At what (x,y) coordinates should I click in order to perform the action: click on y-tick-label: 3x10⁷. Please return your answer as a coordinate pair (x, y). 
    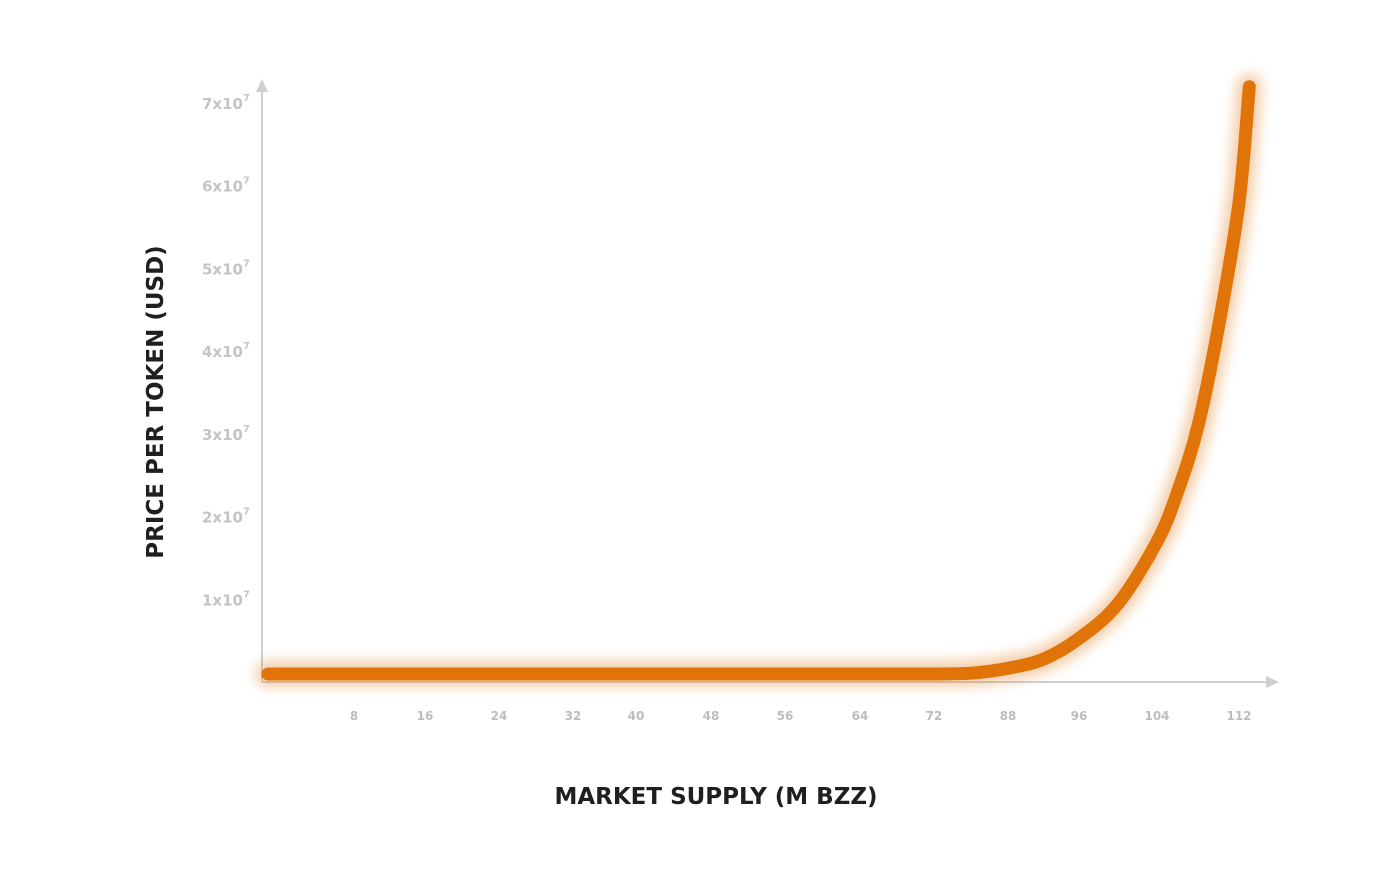
    Looking at the image, I should click on (226, 434).